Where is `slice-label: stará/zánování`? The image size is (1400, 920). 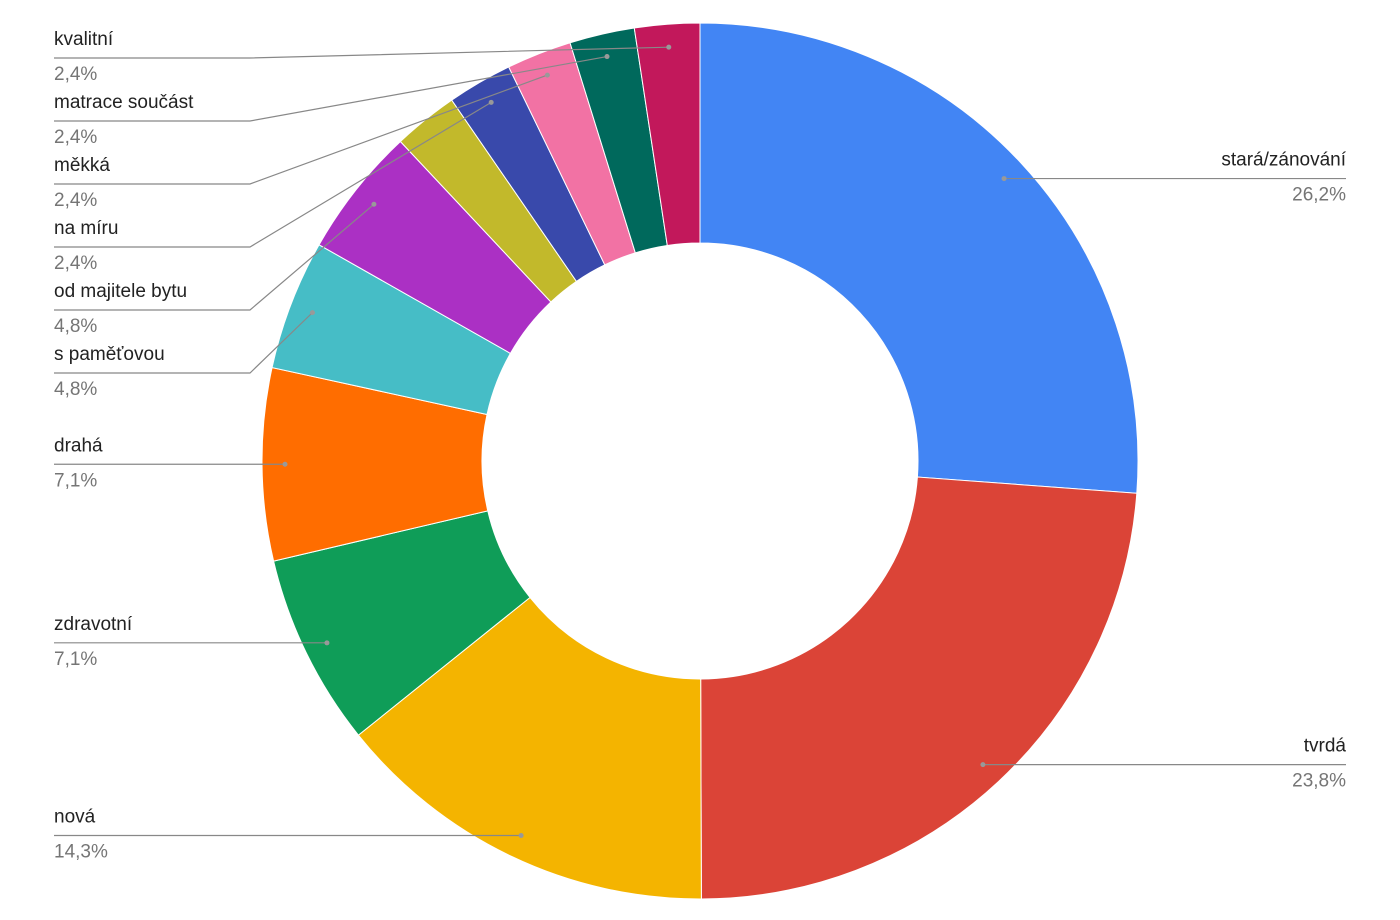 slice-label: stará/zánování is located at coordinates (1283, 160).